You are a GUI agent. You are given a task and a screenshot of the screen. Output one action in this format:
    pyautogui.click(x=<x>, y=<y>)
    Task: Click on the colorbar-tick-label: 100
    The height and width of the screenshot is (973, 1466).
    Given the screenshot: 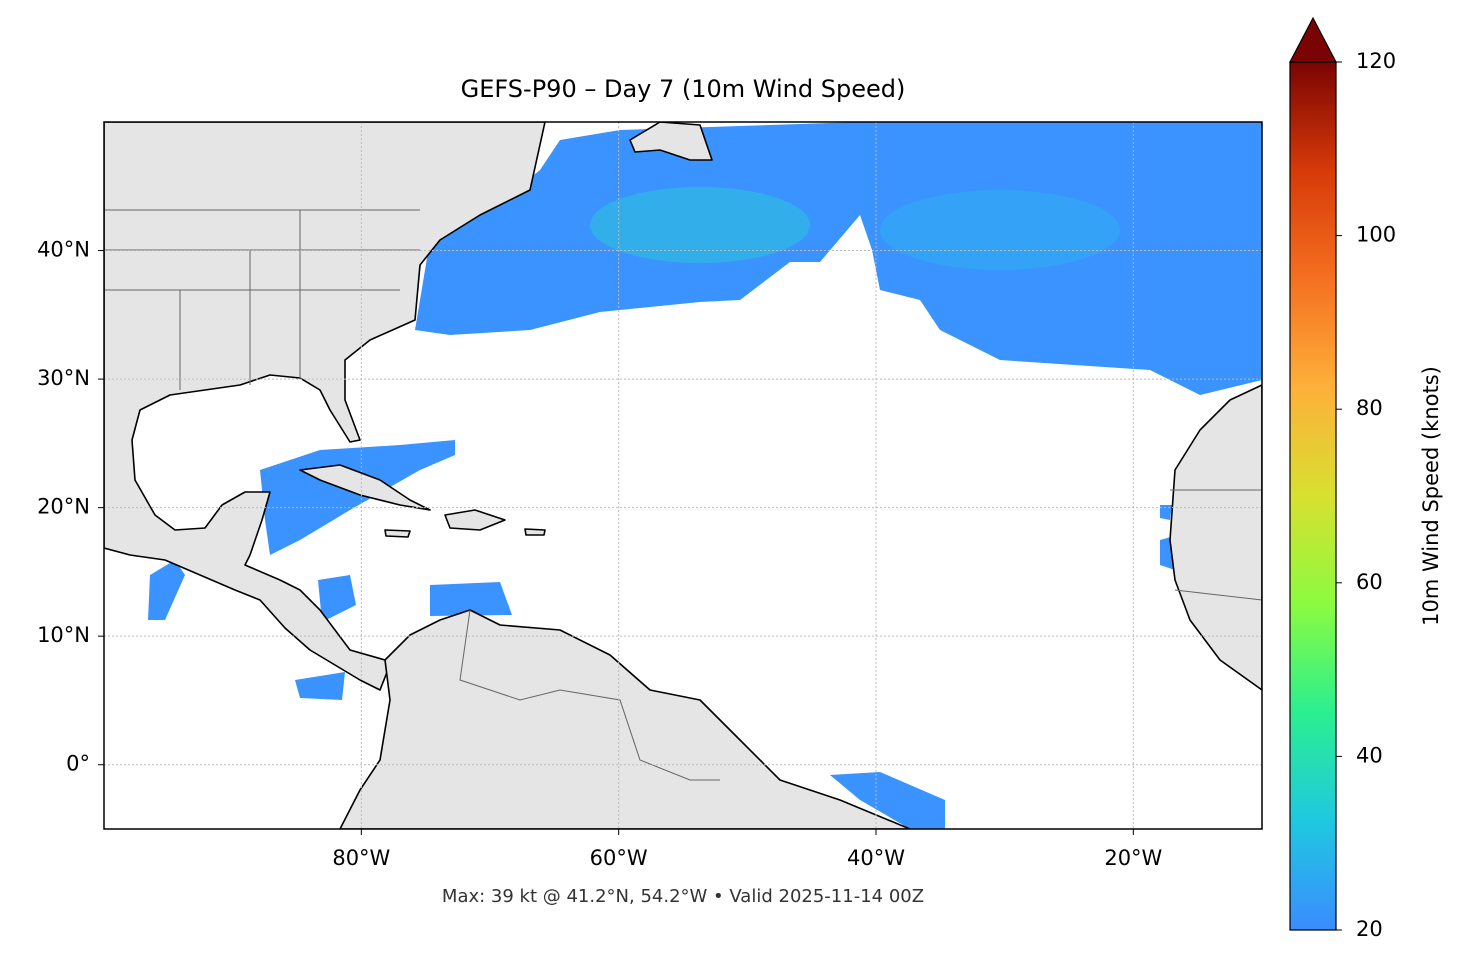 What is the action you would take?
    pyautogui.click(x=1376, y=235)
    